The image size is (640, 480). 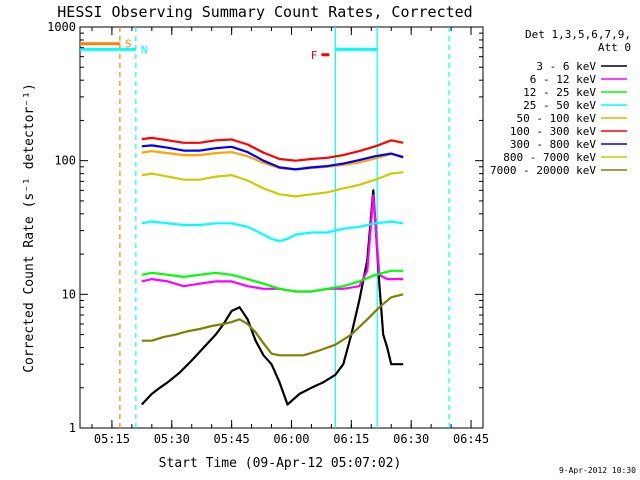 What do you see at coordinates (29, 228) in the screenshot?
I see `y-axis-label: Corrected Count Rate (s⁻¹ detector⁻¹)` at bounding box center [29, 228].